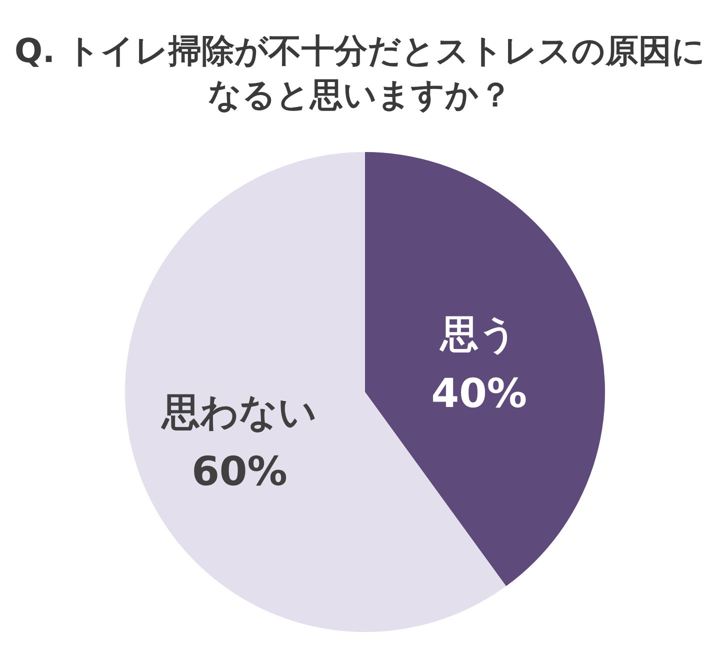  I want to click on title: Q. トイレ掃除が不十分だとストレスの原因になると思いますか？, so click(360, 72).